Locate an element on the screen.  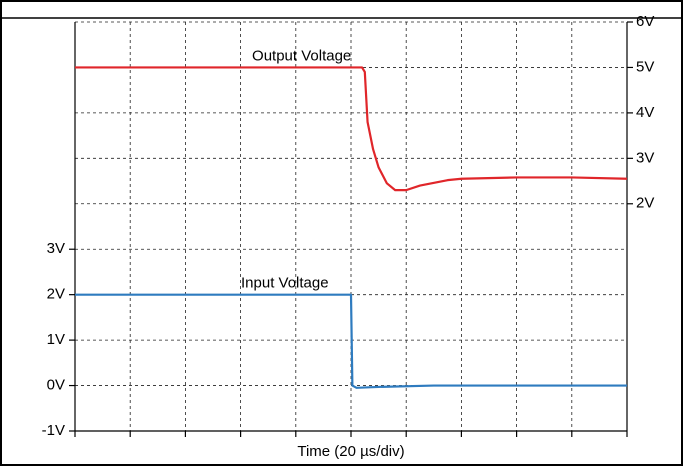
y-tick-label: -1V is located at coordinates (53, 430).